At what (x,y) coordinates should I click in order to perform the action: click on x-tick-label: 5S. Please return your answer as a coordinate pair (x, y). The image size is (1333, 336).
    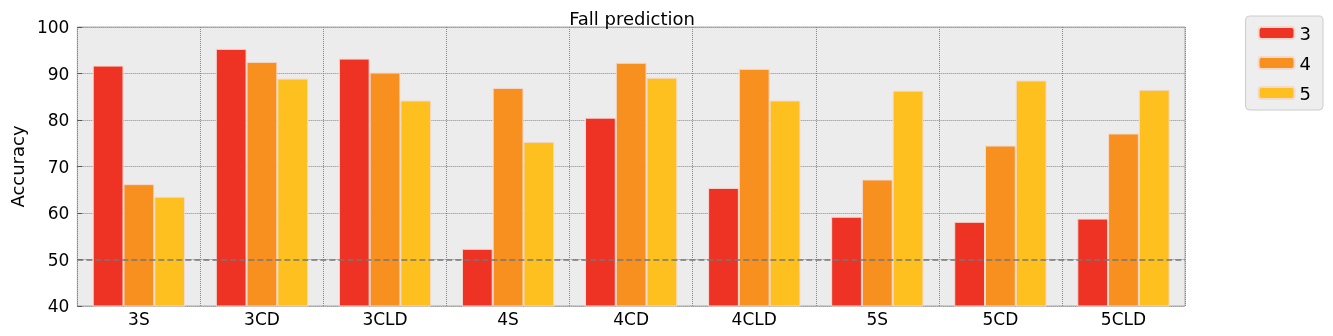
    Looking at the image, I should click on (877, 318).